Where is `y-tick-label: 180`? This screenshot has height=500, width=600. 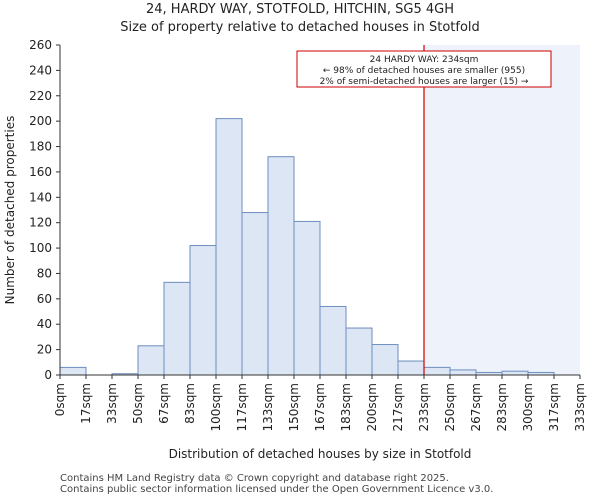 y-tick-label: 180 is located at coordinates (40, 147).